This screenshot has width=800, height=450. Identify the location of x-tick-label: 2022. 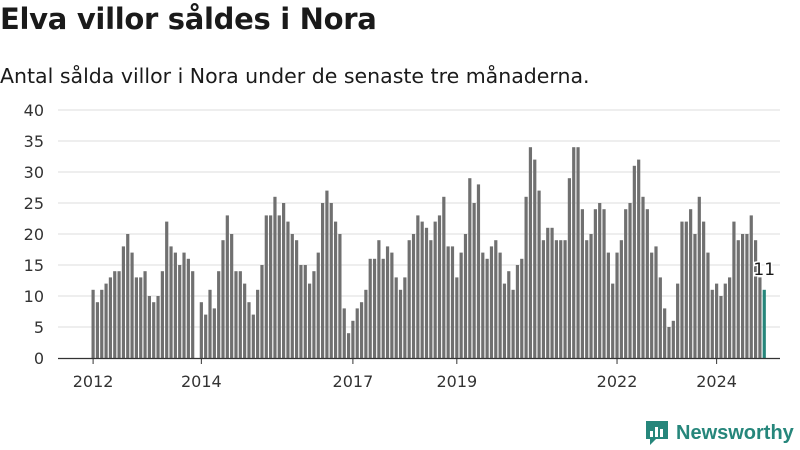
(617, 381).